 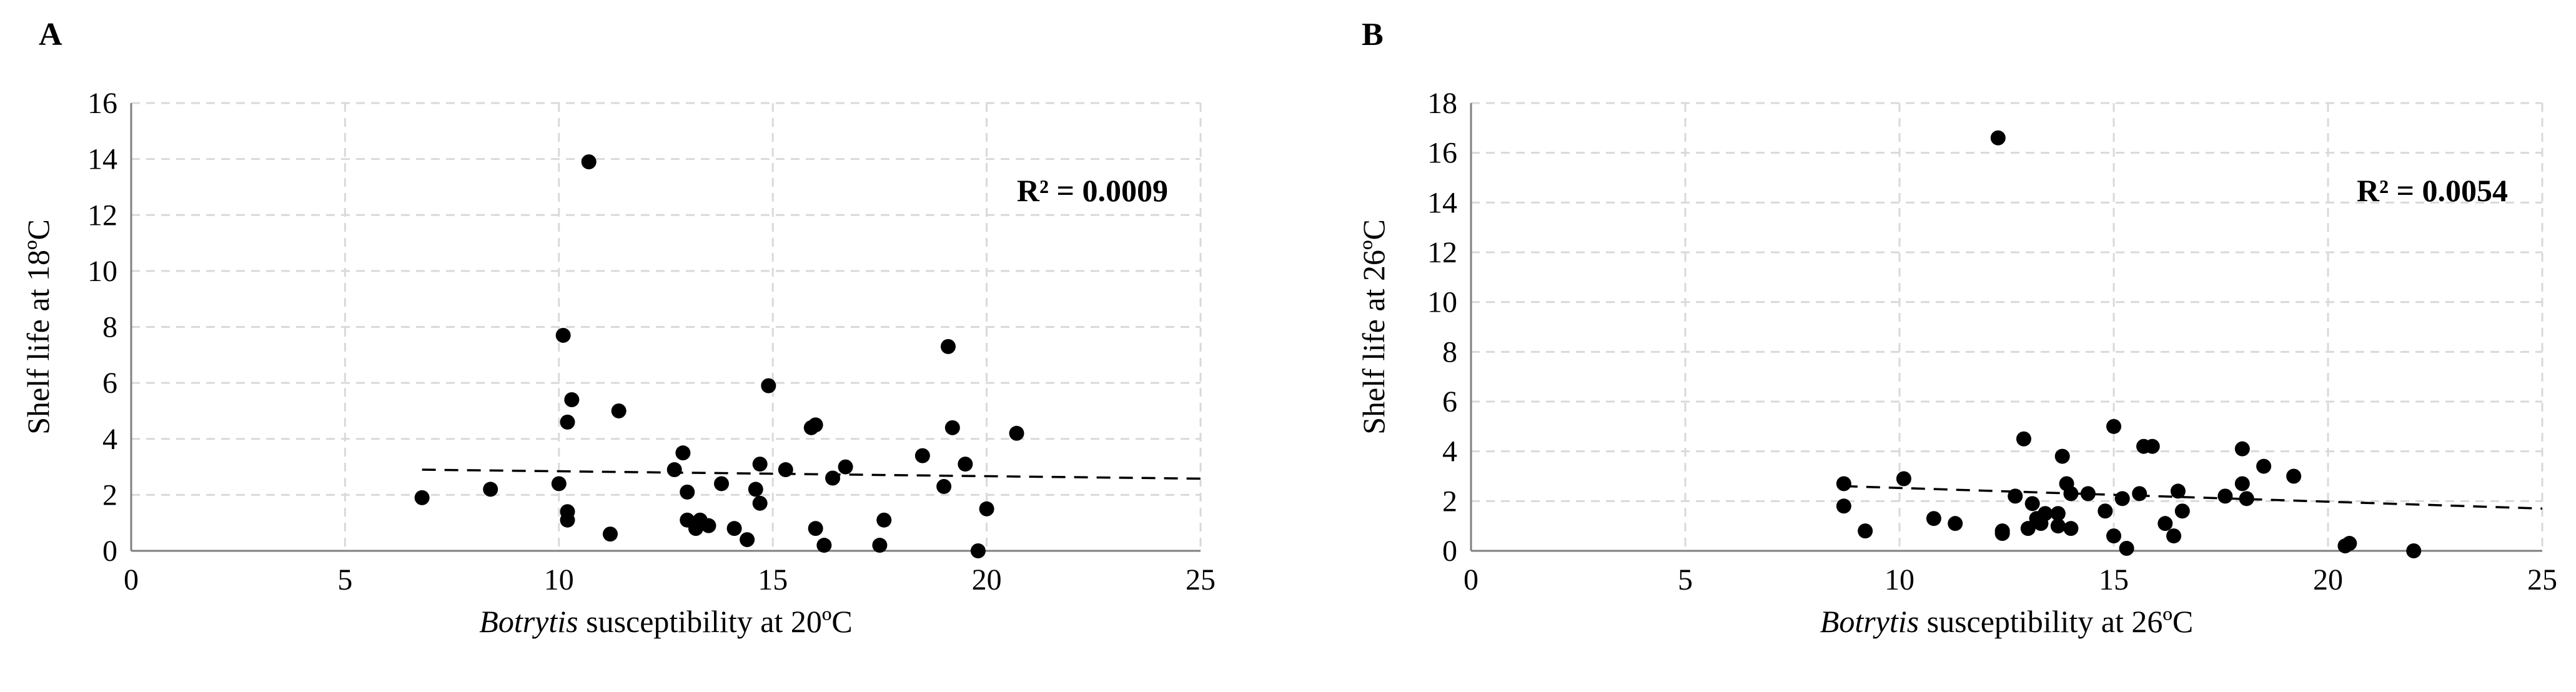 What do you see at coordinates (1092, 190) in the screenshot?
I see `r-squared-annotation: R² = 0.0009` at bounding box center [1092, 190].